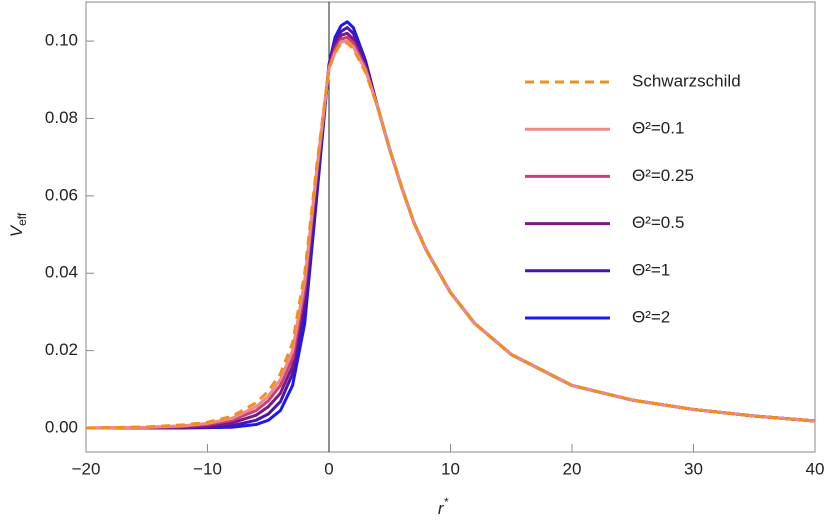 The height and width of the screenshot is (524, 830). What do you see at coordinates (61, 194) in the screenshot?
I see `y-tick-label: 0.06` at bounding box center [61, 194].